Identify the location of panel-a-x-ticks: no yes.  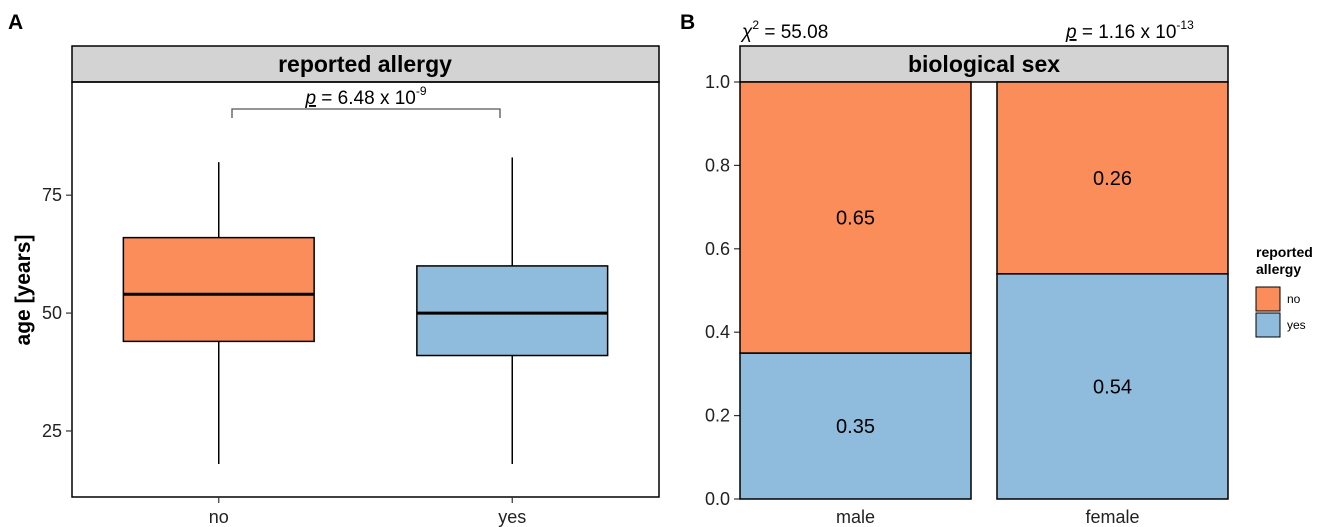
(367, 512).